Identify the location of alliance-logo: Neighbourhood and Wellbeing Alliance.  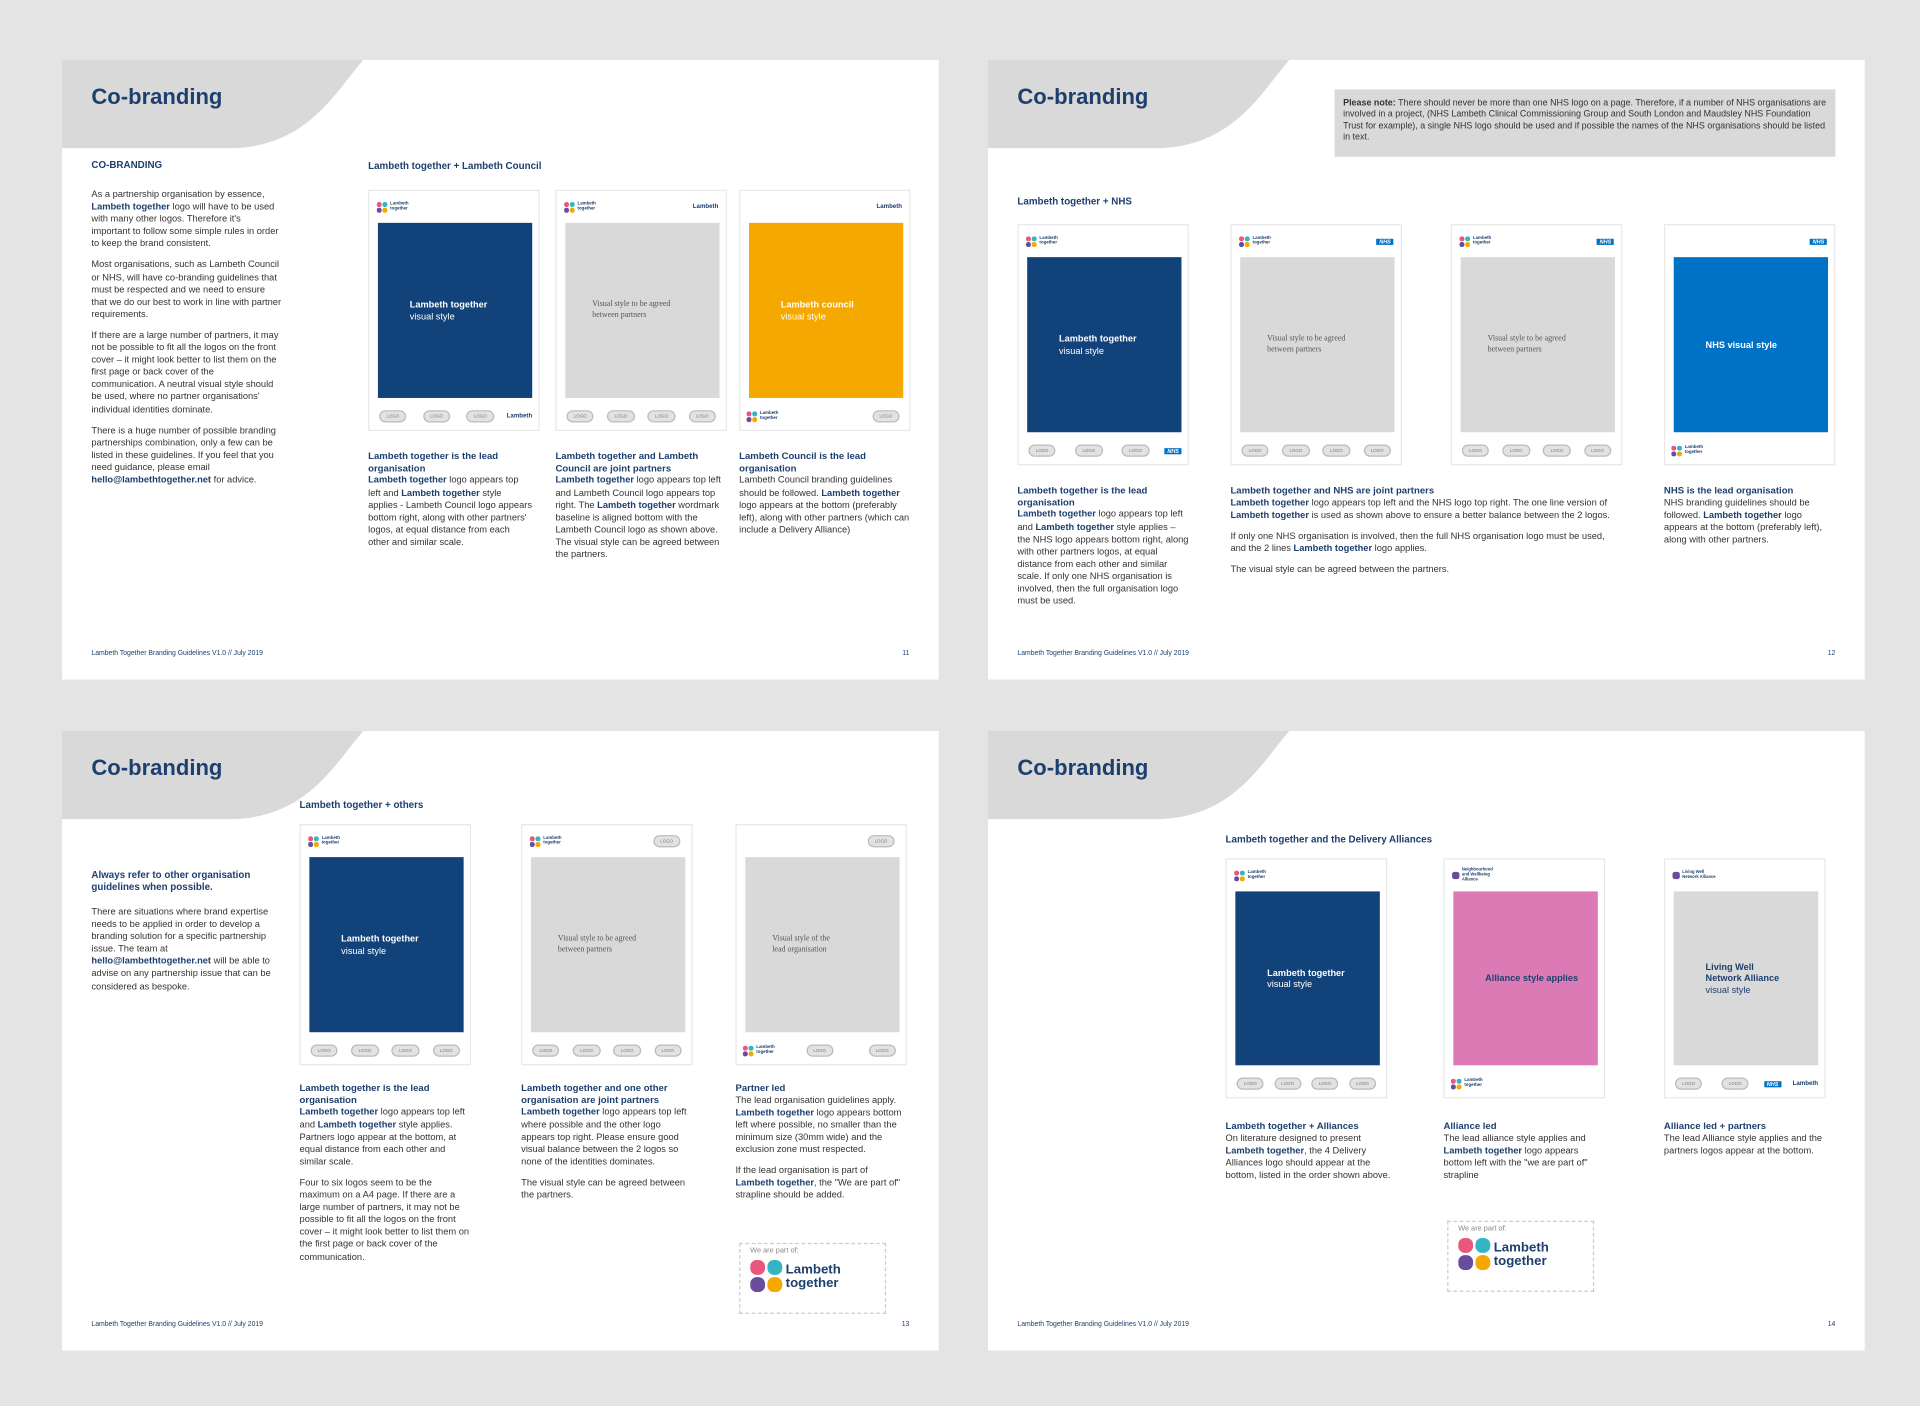
(1476, 875).